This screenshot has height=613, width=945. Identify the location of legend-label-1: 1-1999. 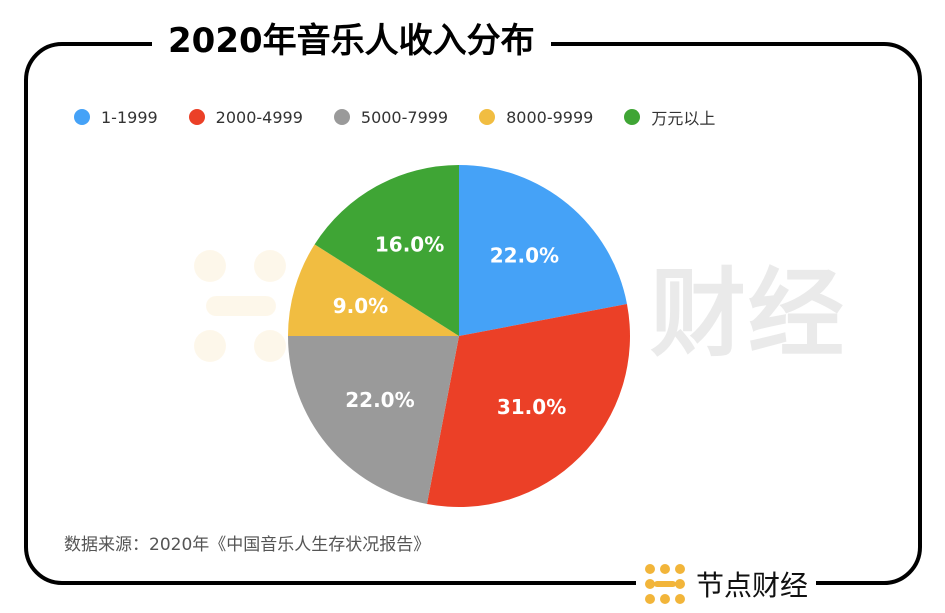
(129, 117).